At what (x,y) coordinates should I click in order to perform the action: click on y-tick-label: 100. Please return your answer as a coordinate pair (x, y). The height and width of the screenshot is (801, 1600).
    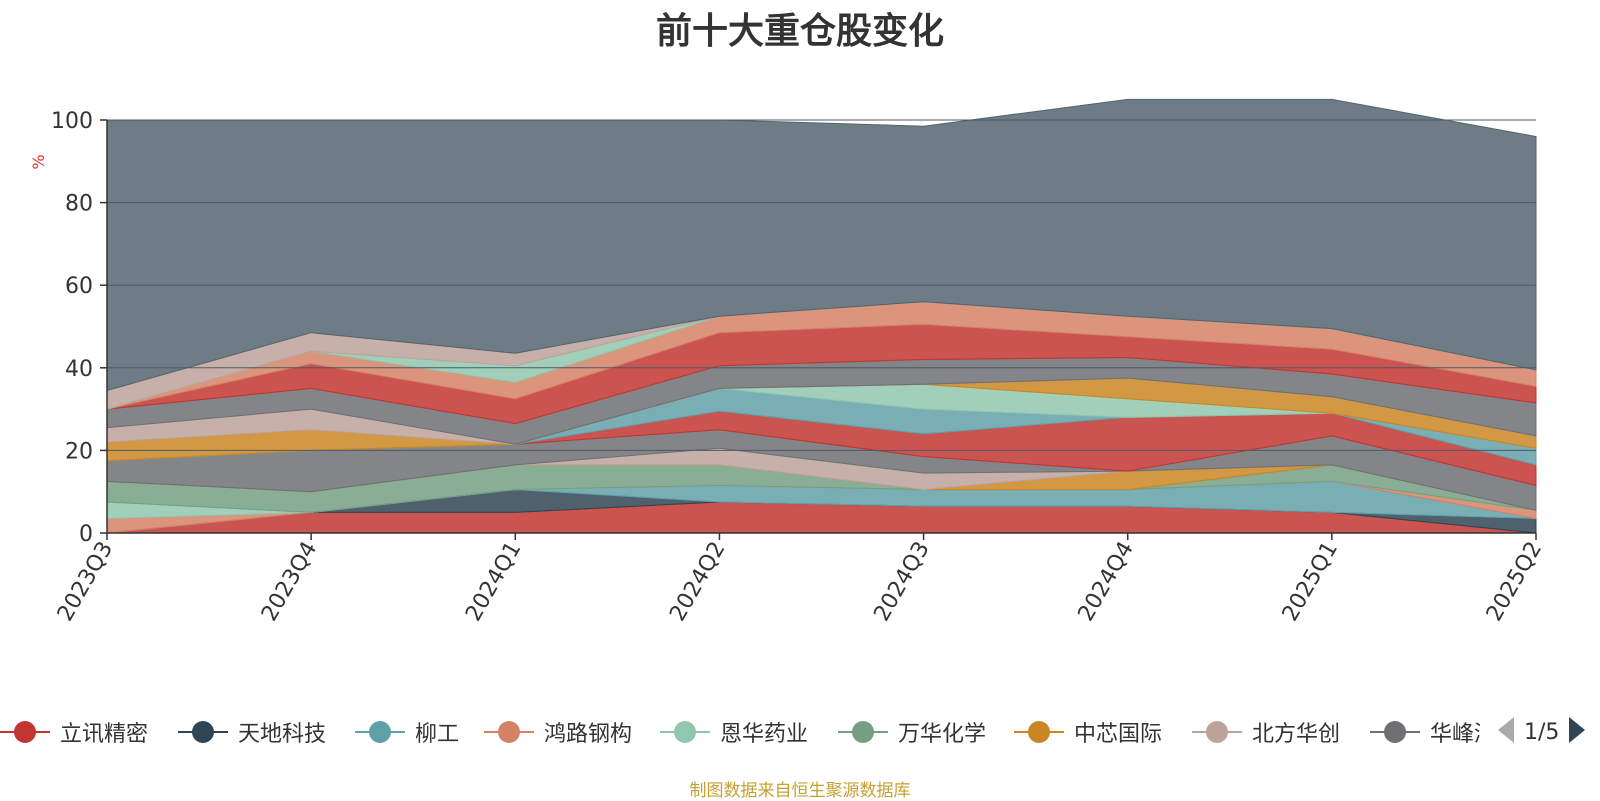
    Looking at the image, I should click on (72, 121).